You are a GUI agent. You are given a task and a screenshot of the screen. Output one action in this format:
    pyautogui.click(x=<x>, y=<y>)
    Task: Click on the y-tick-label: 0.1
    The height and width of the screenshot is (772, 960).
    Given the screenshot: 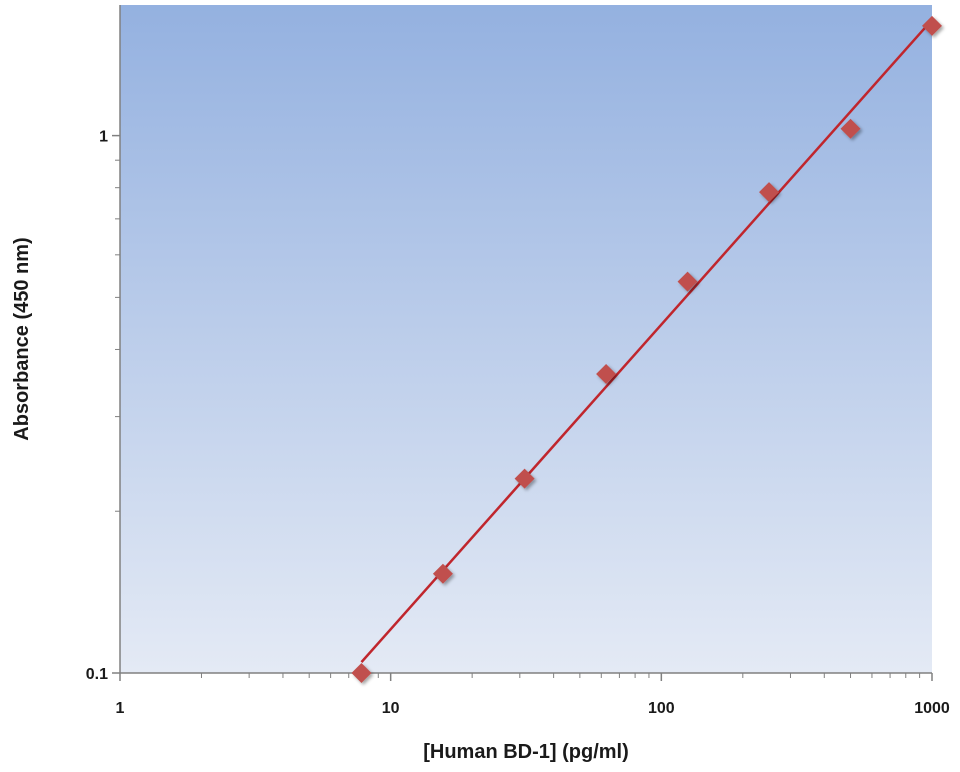 What is the action you would take?
    pyautogui.click(x=97, y=674)
    